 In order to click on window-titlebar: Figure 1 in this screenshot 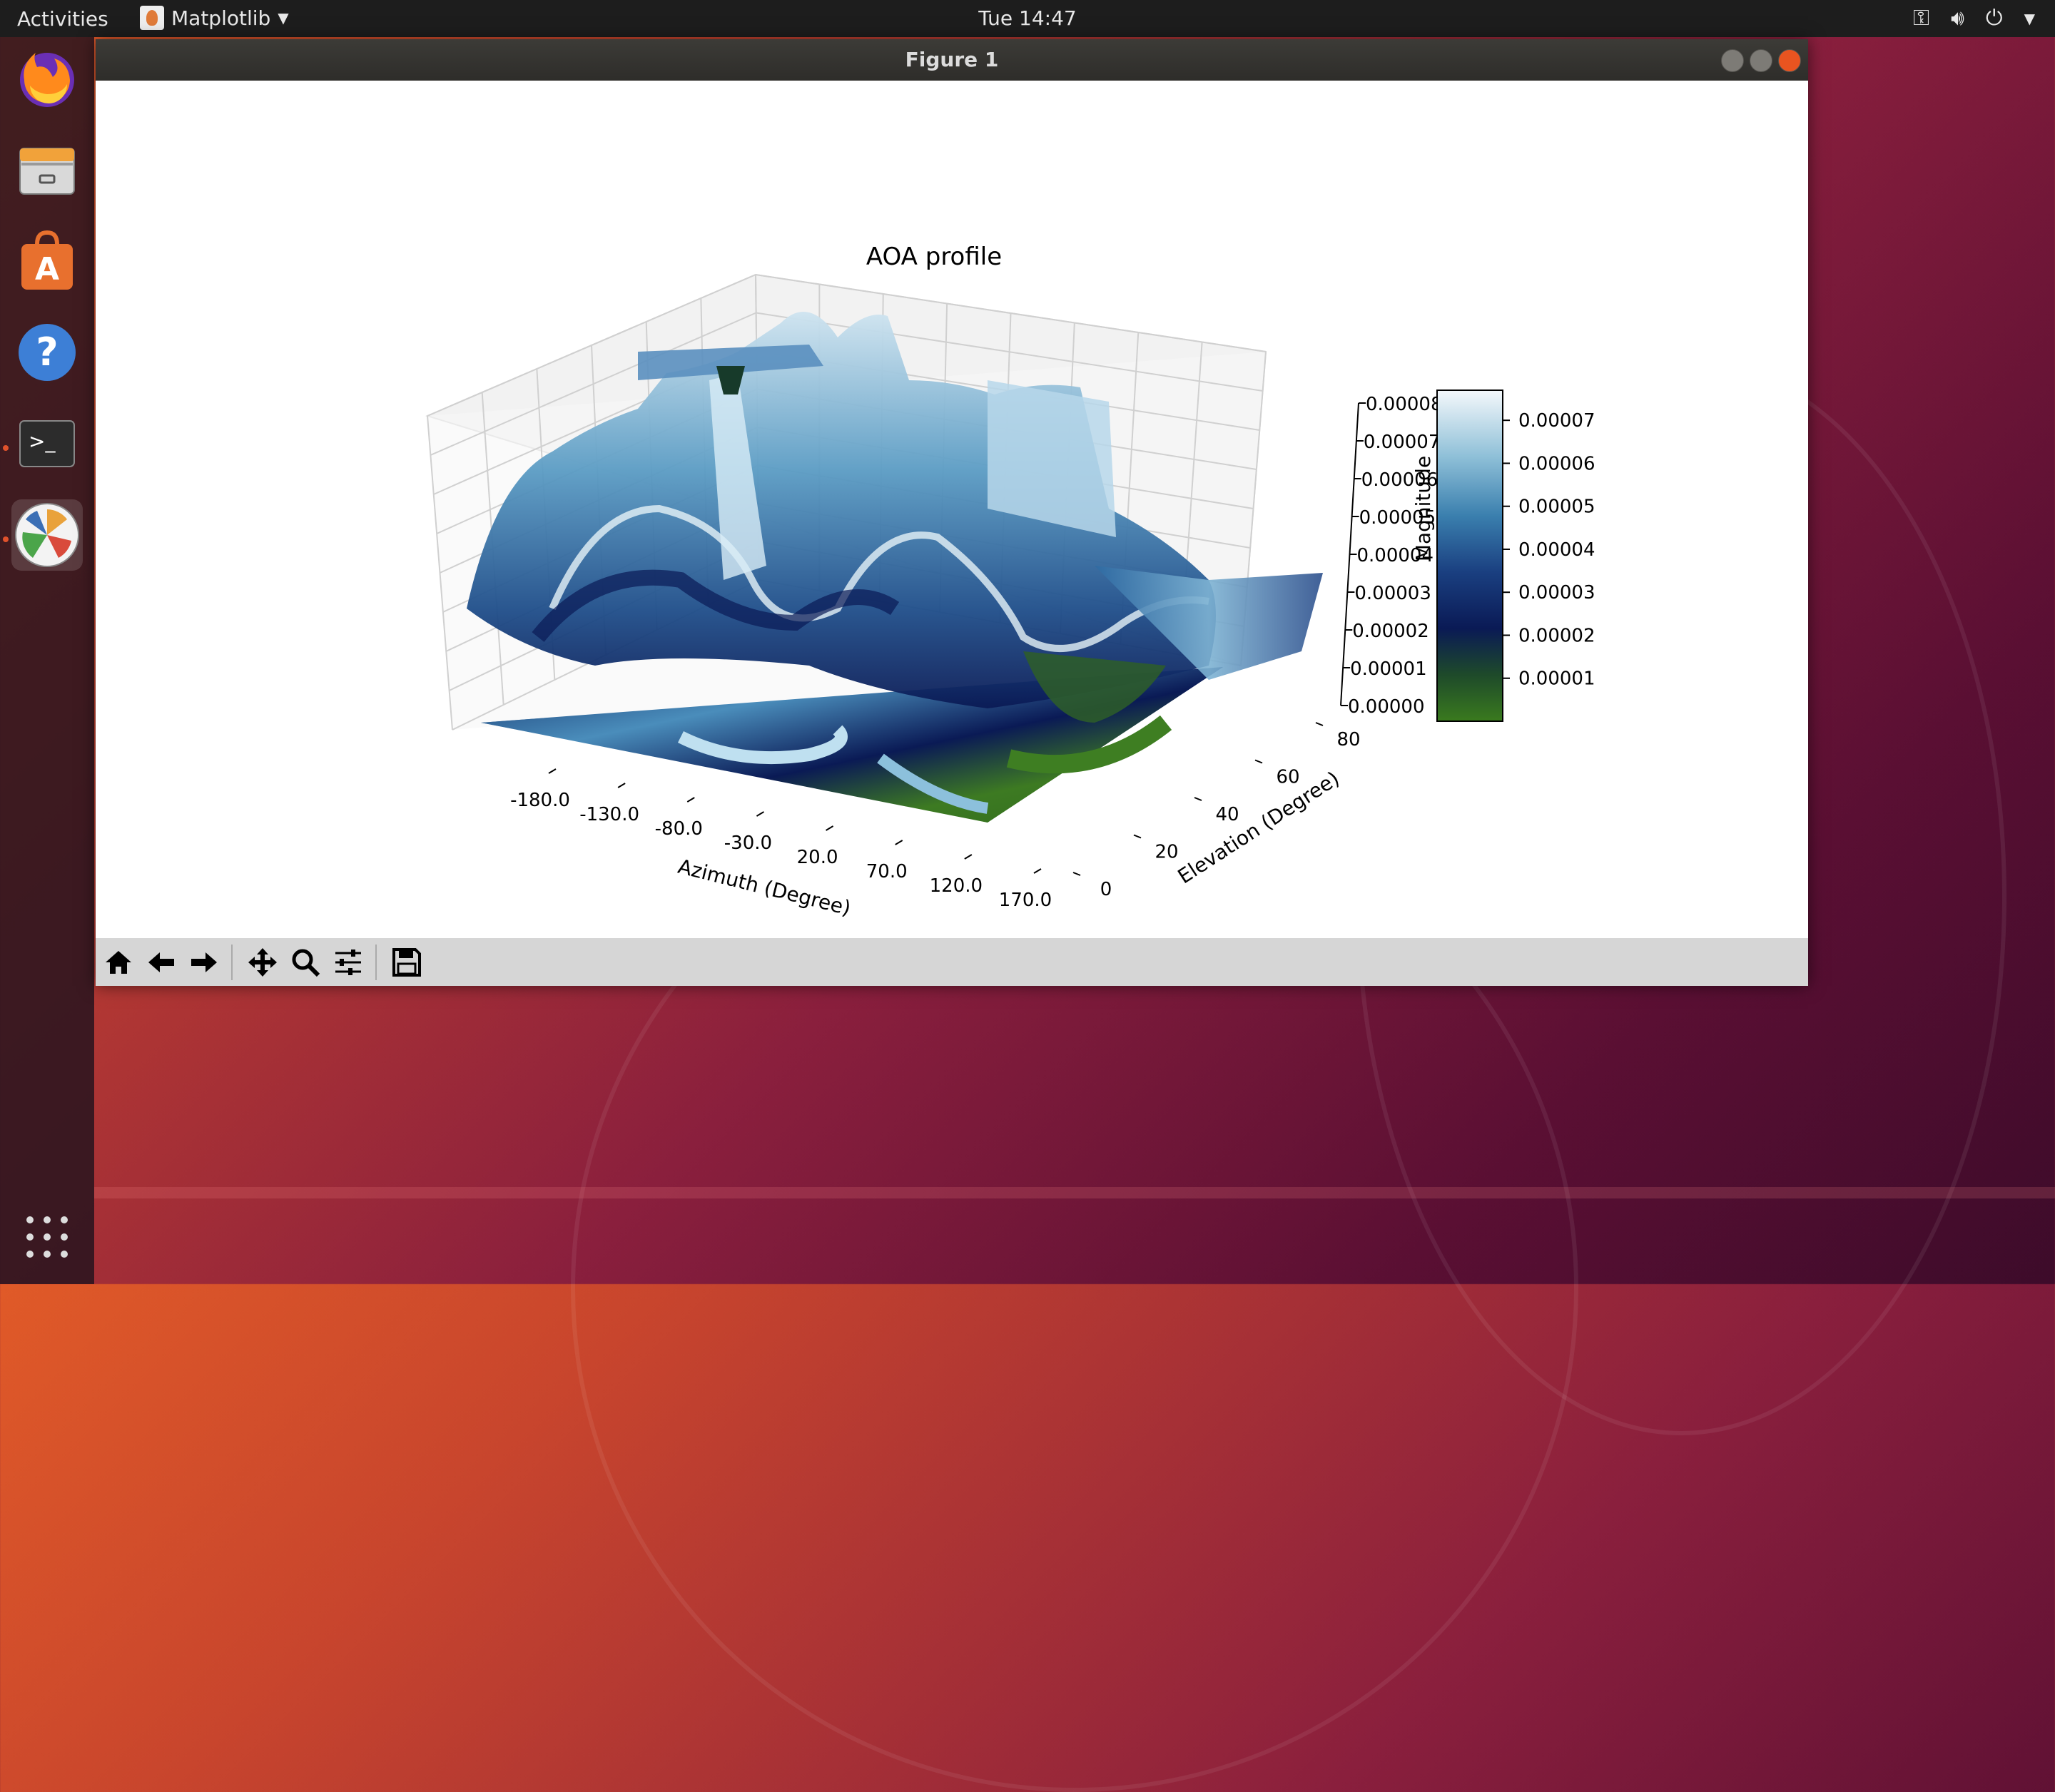, I will do `click(952, 60)`.